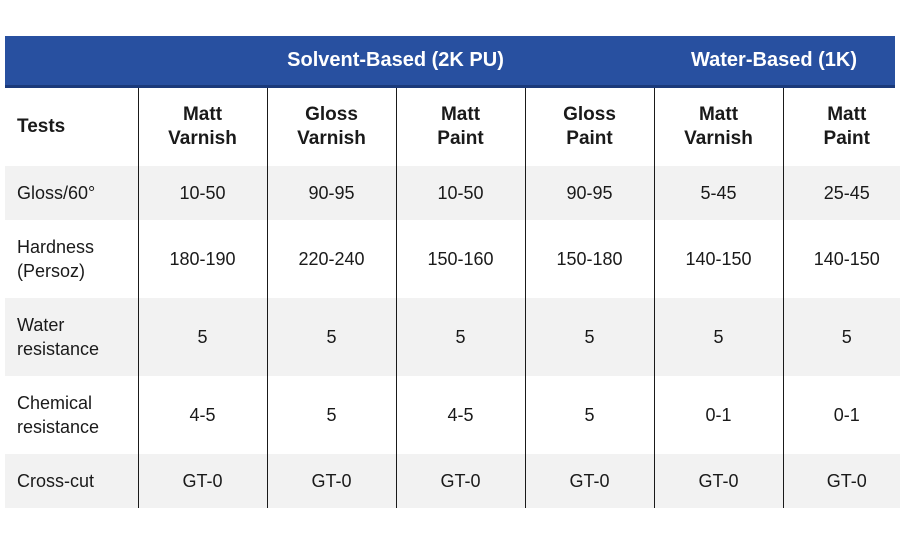  Describe the element at coordinates (718, 193) in the screenshot. I see `value-cell: 5-45` at that location.